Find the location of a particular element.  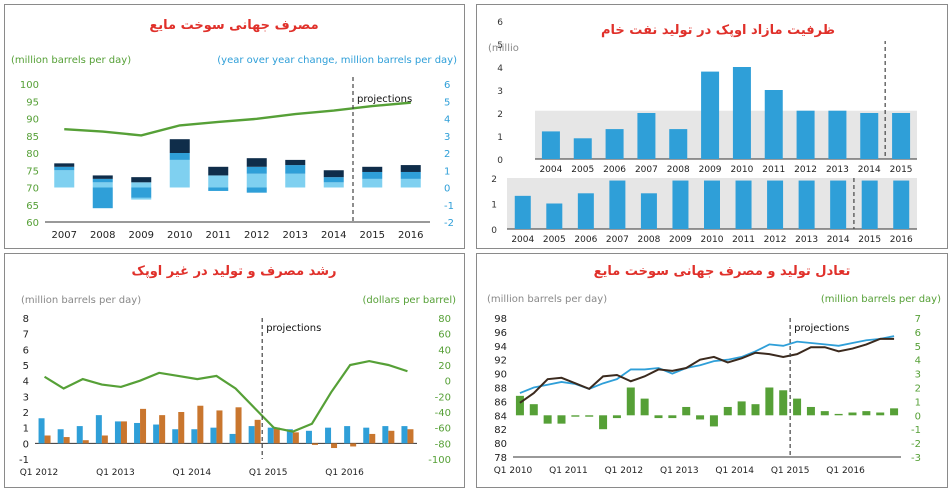

right-tick-label: 60 is located at coordinates (444, 335).